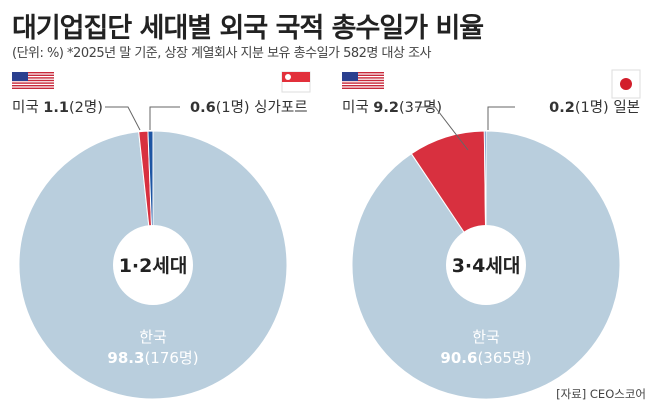 This screenshot has width=654, height=408. Describe the element at coordinates (288, 77) in the screenshot. I see `flag-crescent` at that location.